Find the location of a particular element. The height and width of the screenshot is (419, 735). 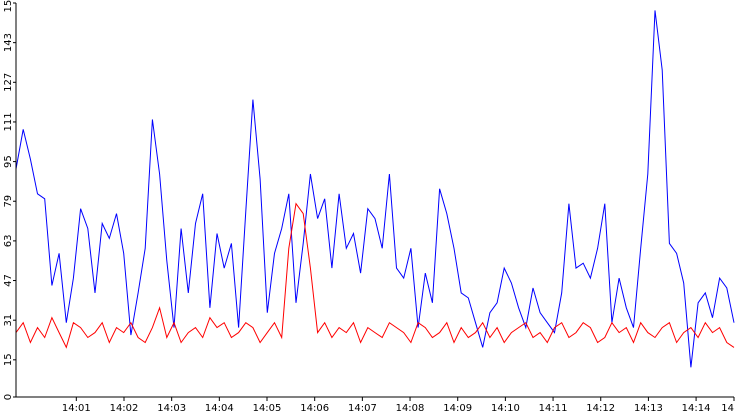

x-tick-label: 14:07 is located at coordinates (362, 408).